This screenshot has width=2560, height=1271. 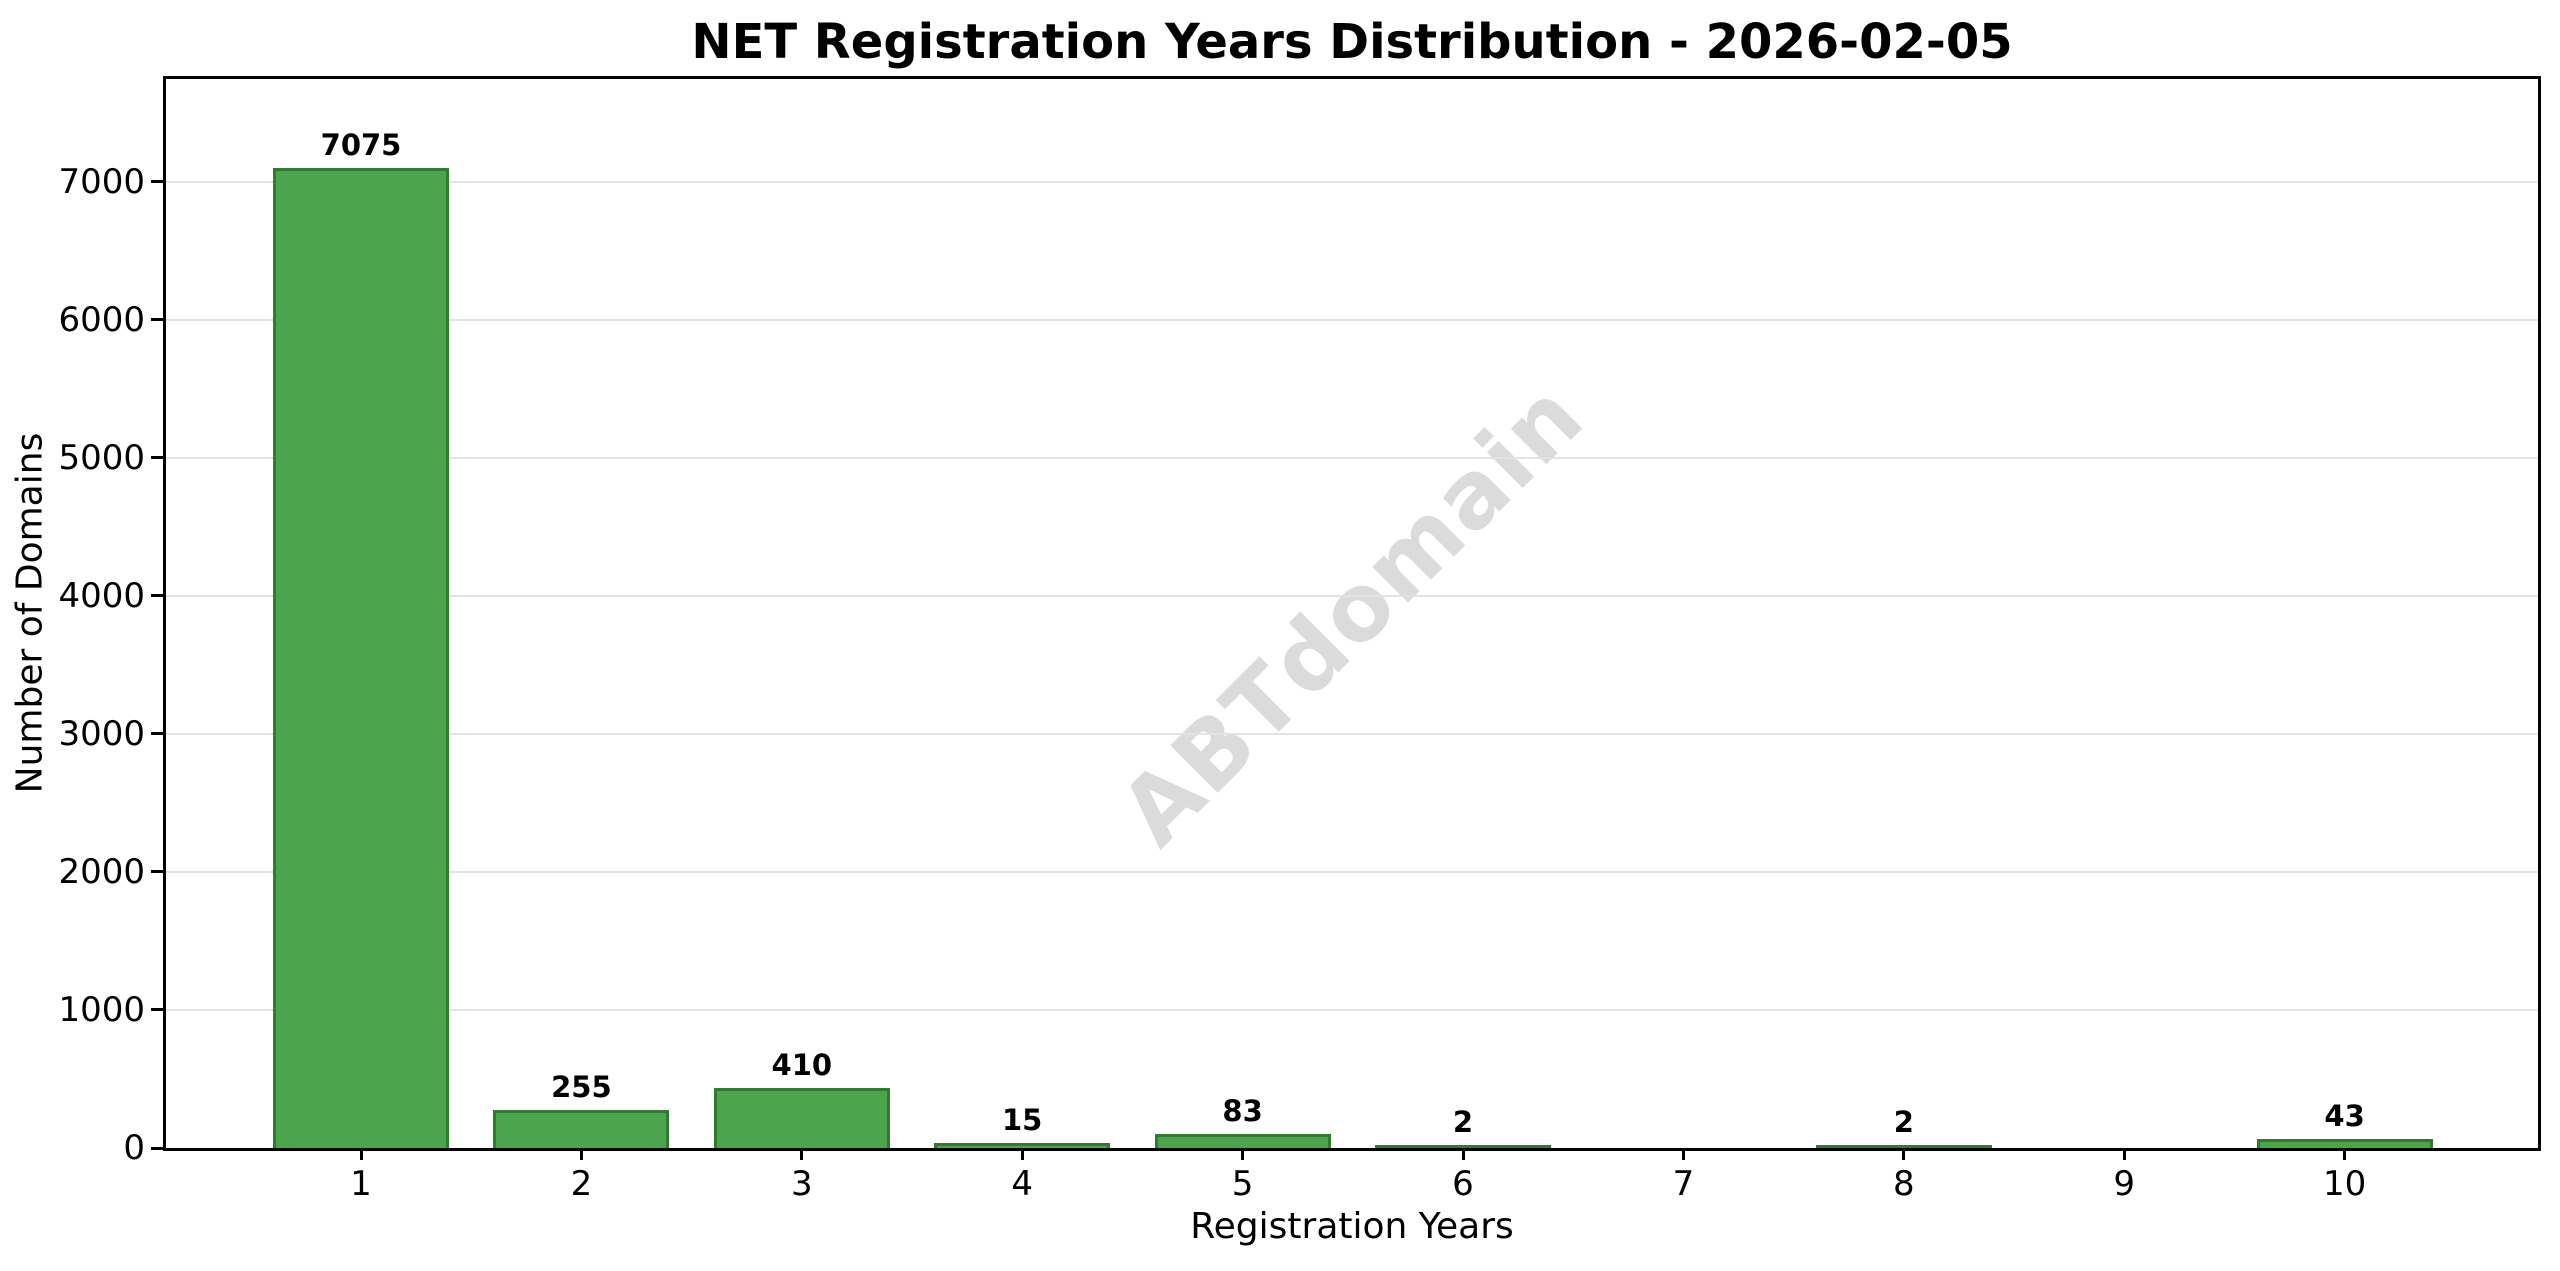 What do you see at coordinates (2344, 1116) in the screenshot?
I see `bar-value-label: 43` at bounding box center [2344, 1116].